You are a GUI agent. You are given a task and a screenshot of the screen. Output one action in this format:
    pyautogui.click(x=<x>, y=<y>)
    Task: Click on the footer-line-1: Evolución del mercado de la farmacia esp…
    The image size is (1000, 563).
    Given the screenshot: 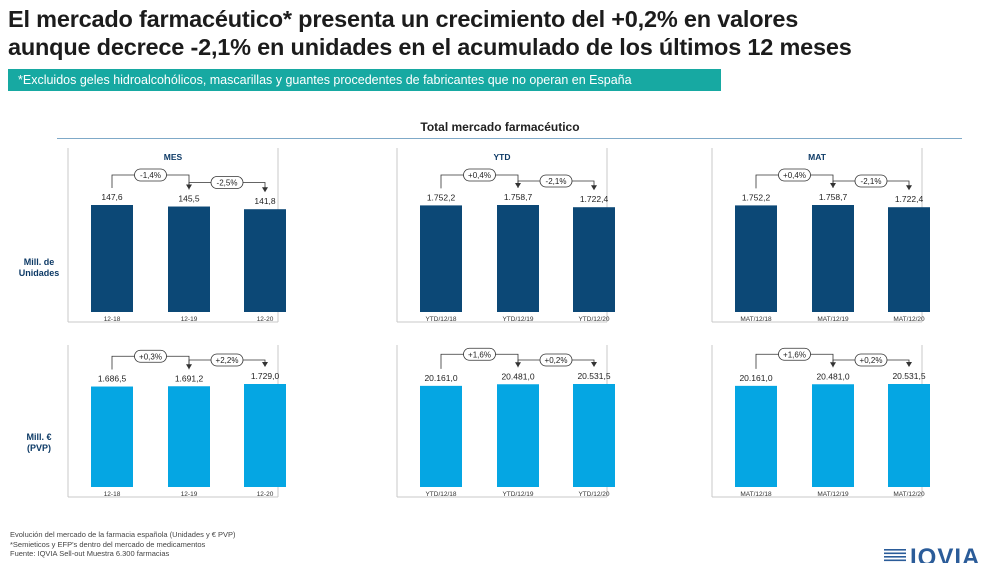 What is the action you would take?
    pyautogui.click(x=123, y=534)
    